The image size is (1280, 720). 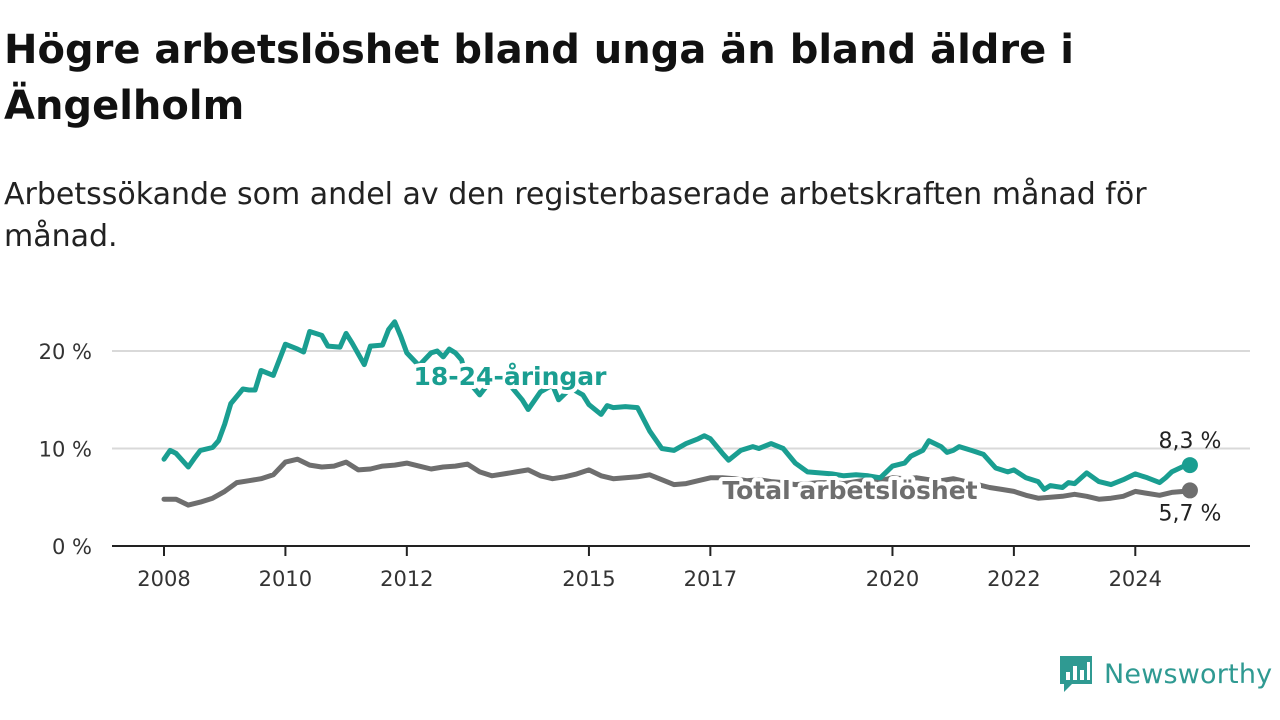 I want to click on x-tick-label: 2020, so click(x=892, y=579).